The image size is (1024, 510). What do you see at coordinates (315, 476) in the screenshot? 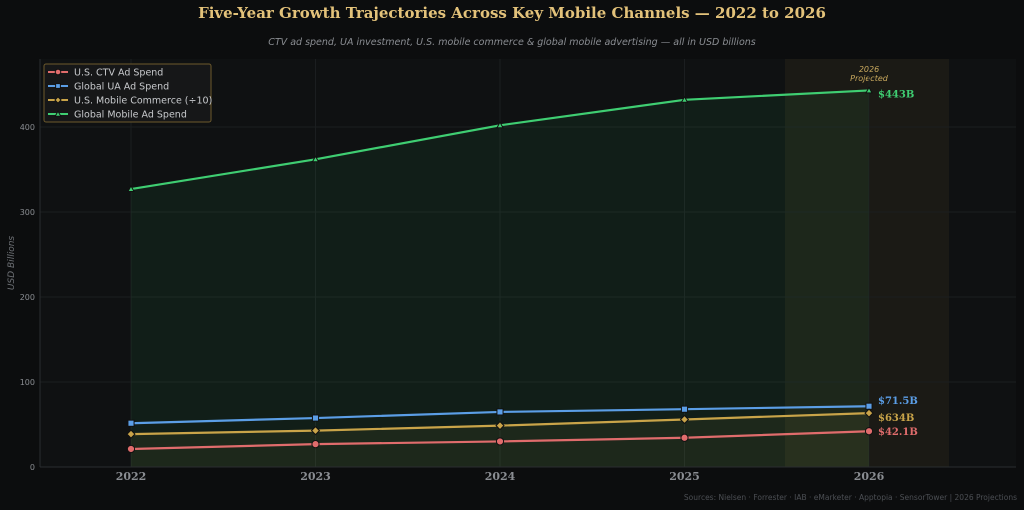
I see `x-tick-label: 2023` at bounding box center [315, 476].